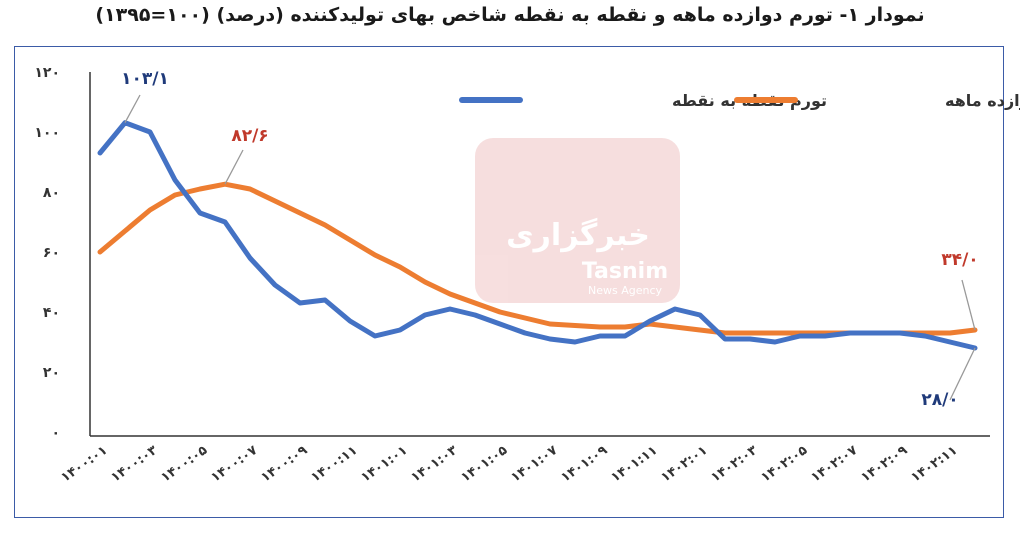 The width and height of the screenshot is (1020, 536). Describe the element at coordinates (249, 136) in the screenshot. I see `annotation-label: ۸۲/۶` at that location.